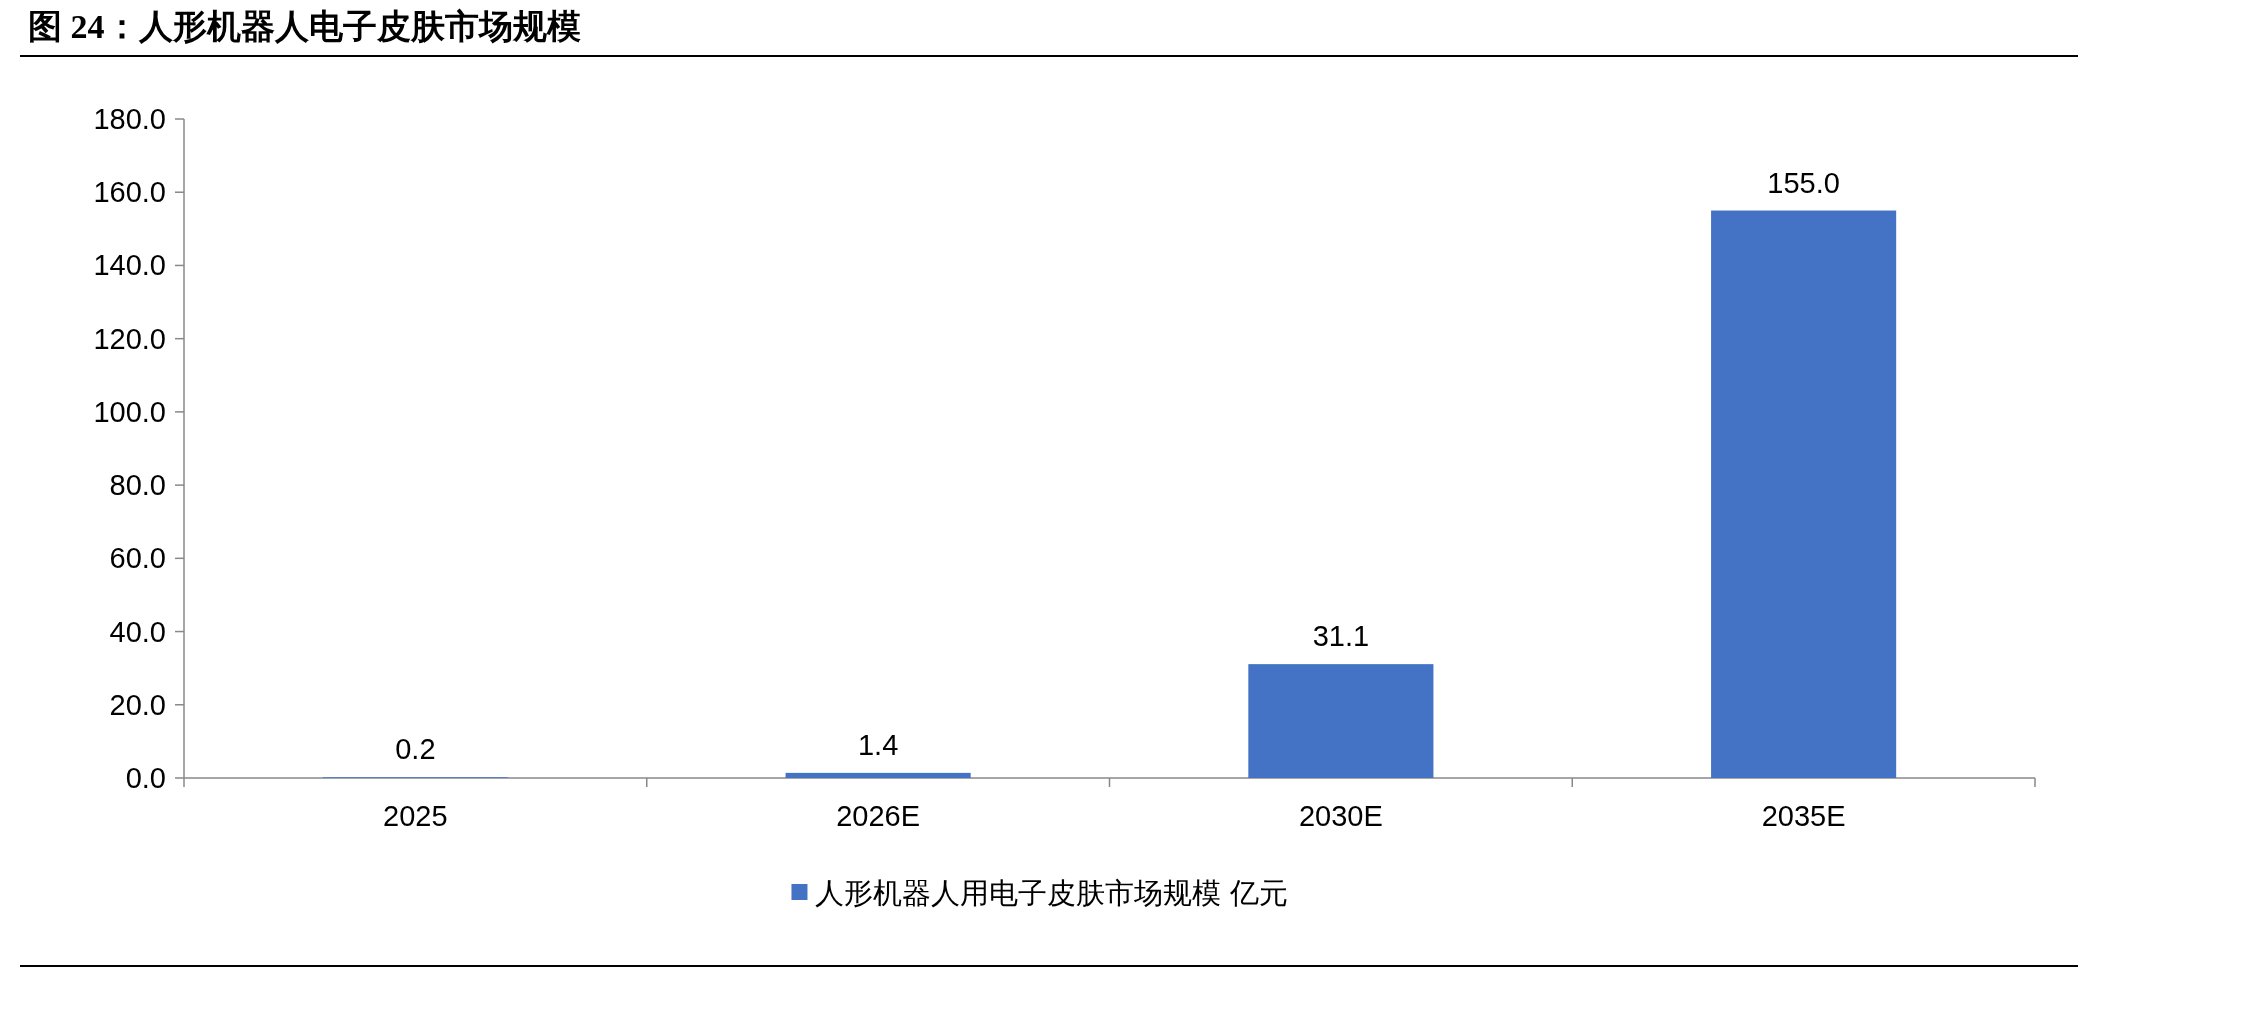 The height and width of the screenshot is (1033, 2268). What do you see at coordinates (137, 631) in the screenshot?
I see `y-tick-label: 40.0` at bounding box center [137, 631].